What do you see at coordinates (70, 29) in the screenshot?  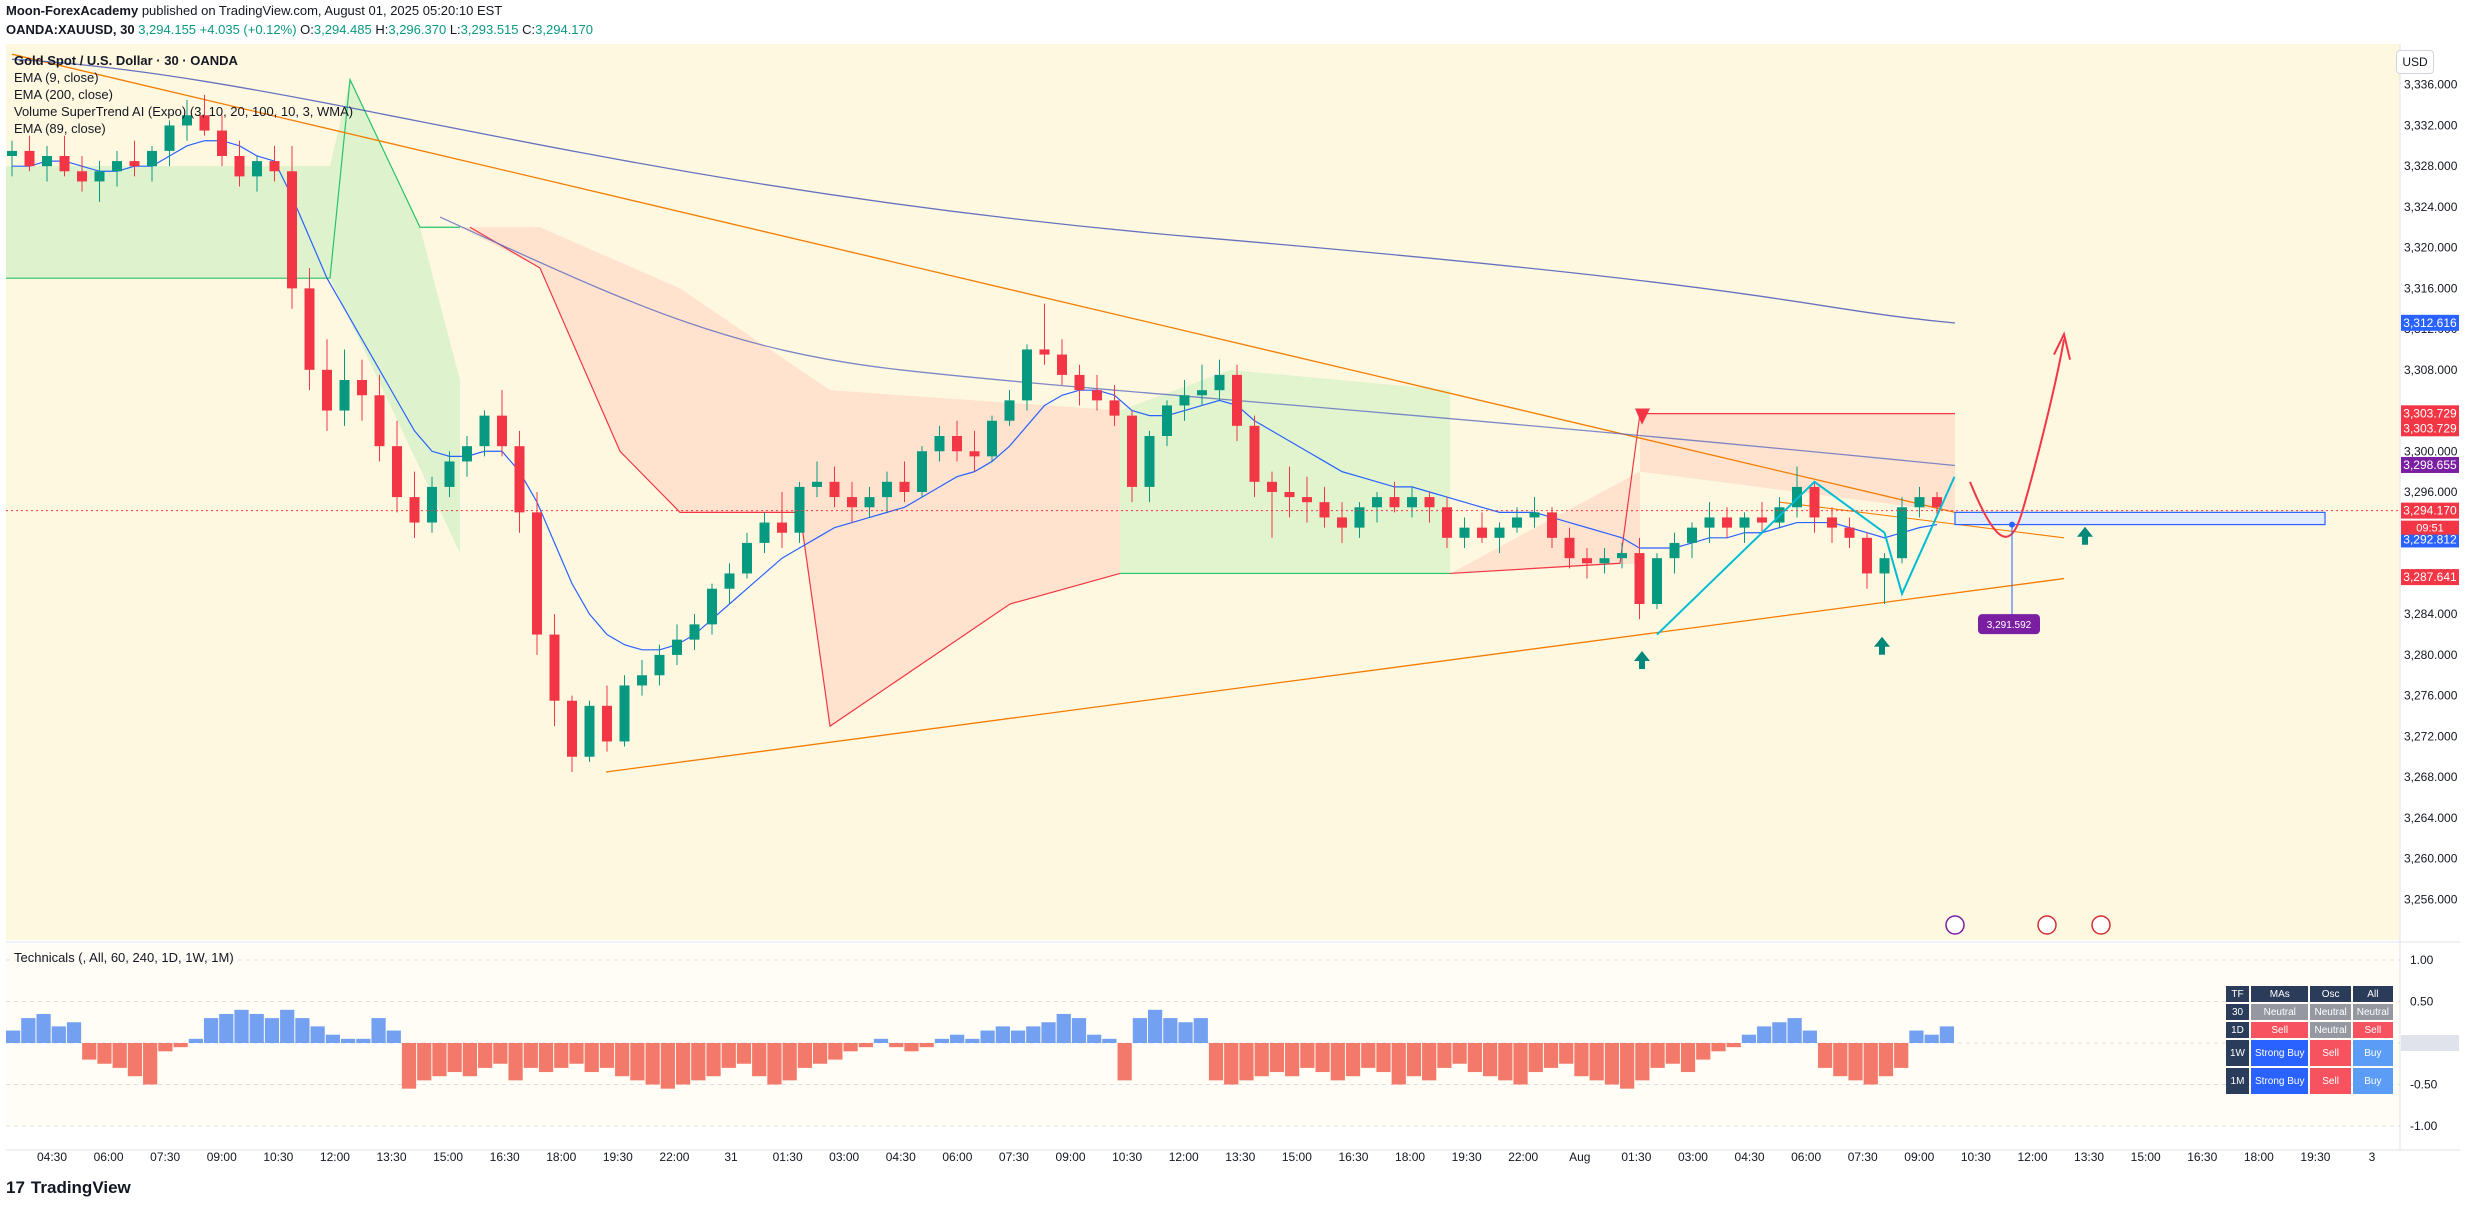 I see `symbol-label: OANDA:XAUUSD, 30` at bounding box center [70, 29].